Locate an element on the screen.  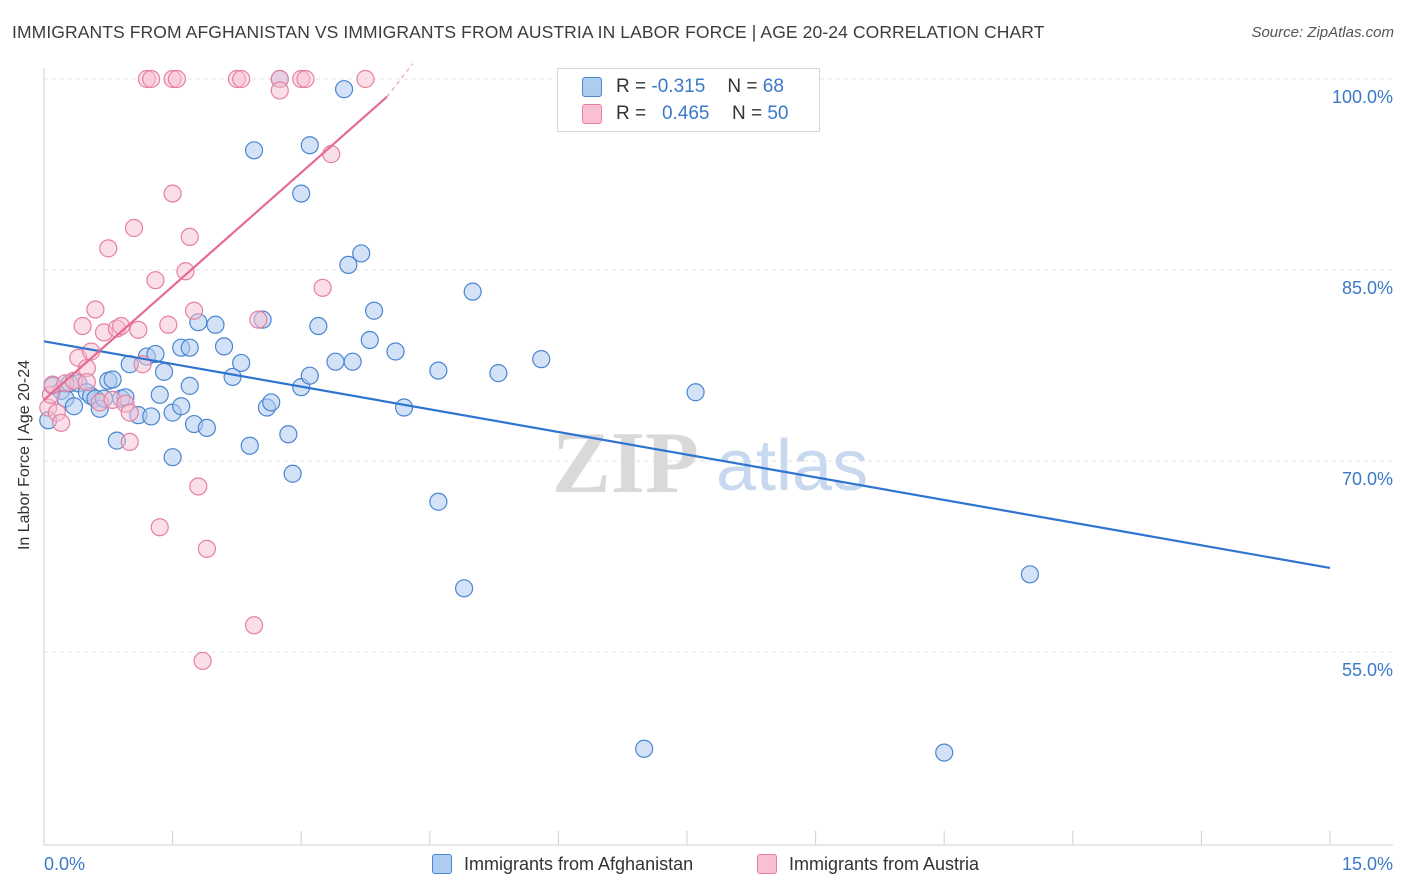
bottom-legend-label-afghanistan: Immigrants from Afghanistan is located at coordinates (579, 863).